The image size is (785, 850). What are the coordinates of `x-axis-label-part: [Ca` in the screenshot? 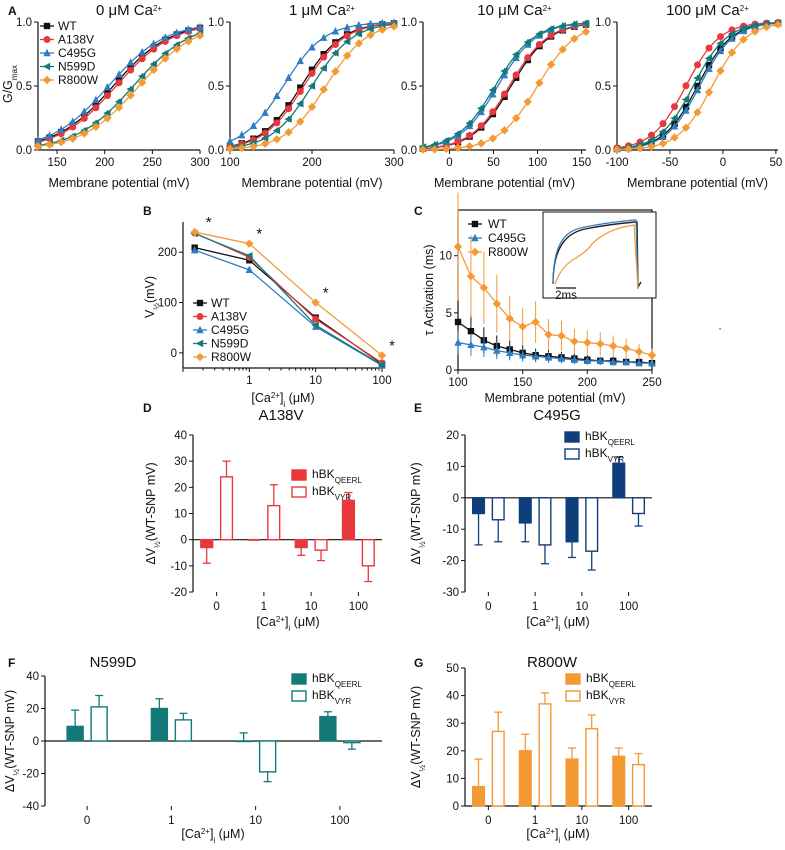 It's located at (536, 622).